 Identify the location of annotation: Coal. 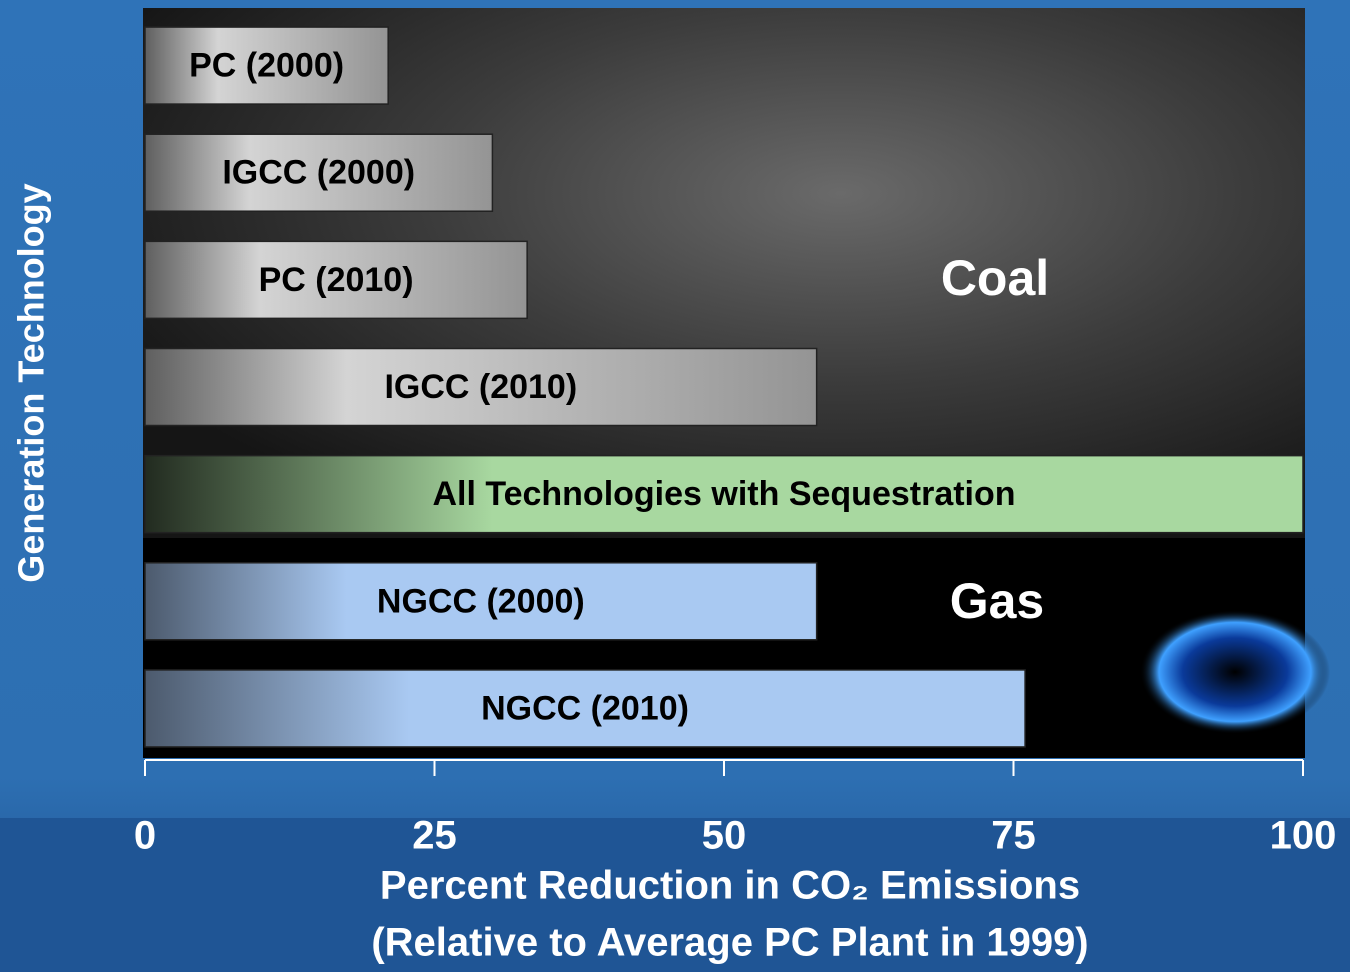
(995, 278).